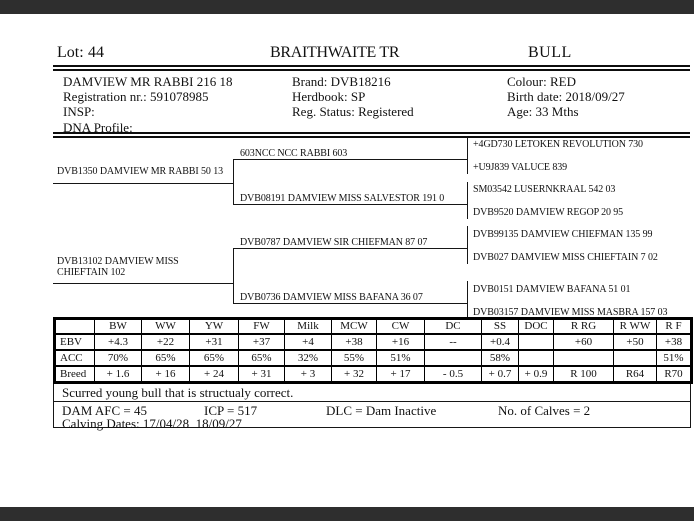 The image size is (694, 521). Describe the element at coordinates (165, 374) in the screenshot. I see `table-cell: + 16` at that location.